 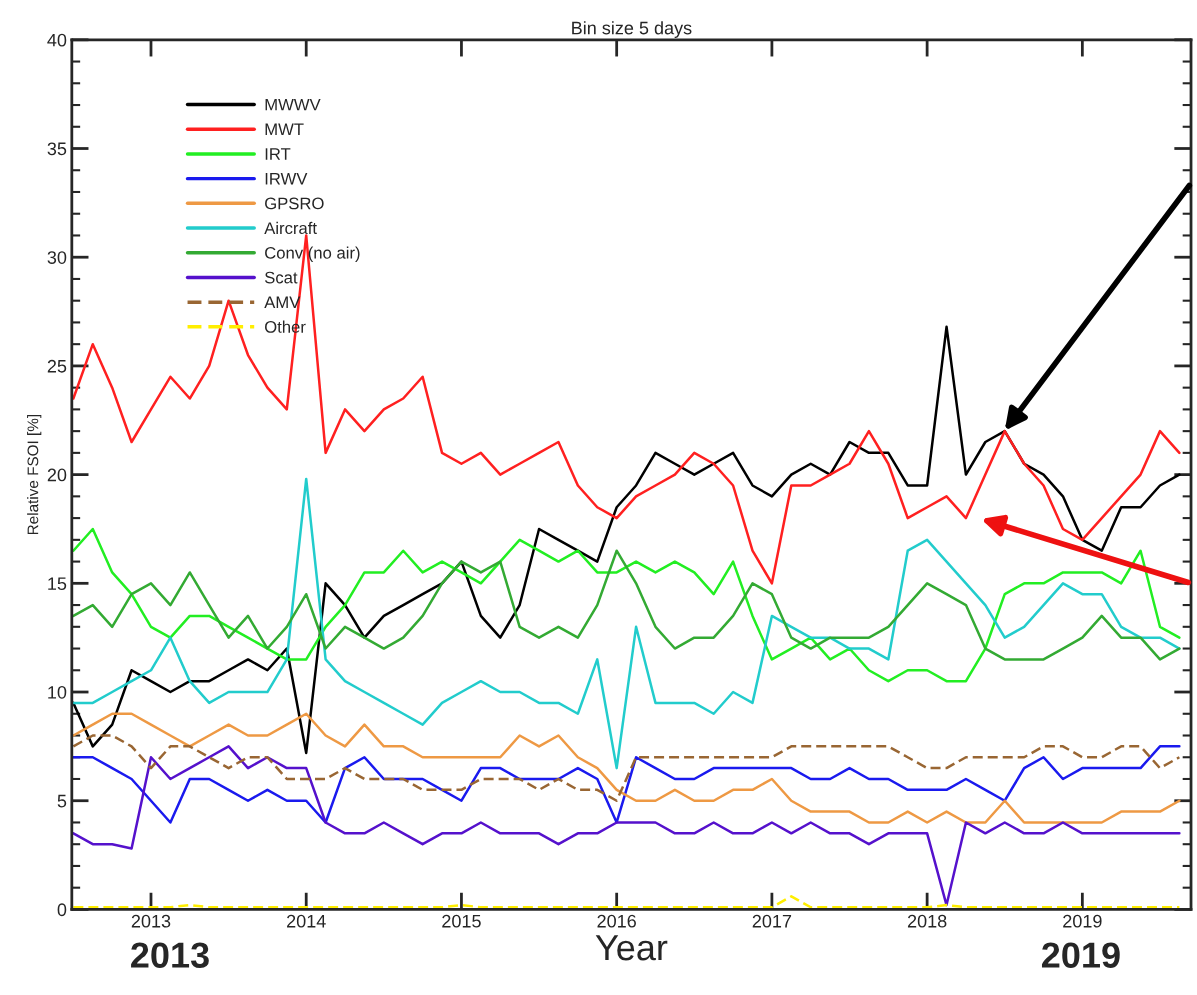 What do you see at coordinates (57, 366) in the screenshot?
I see `y-tick-label: 25` at bounding box center [57, 366].